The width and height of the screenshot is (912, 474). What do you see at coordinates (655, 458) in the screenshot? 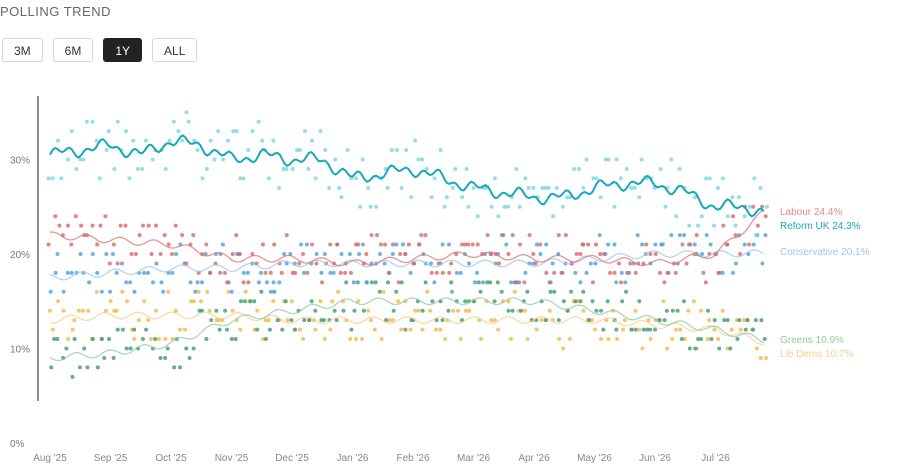
I see `x-tick-label: Jun '26` at bounding box center [655, 458].